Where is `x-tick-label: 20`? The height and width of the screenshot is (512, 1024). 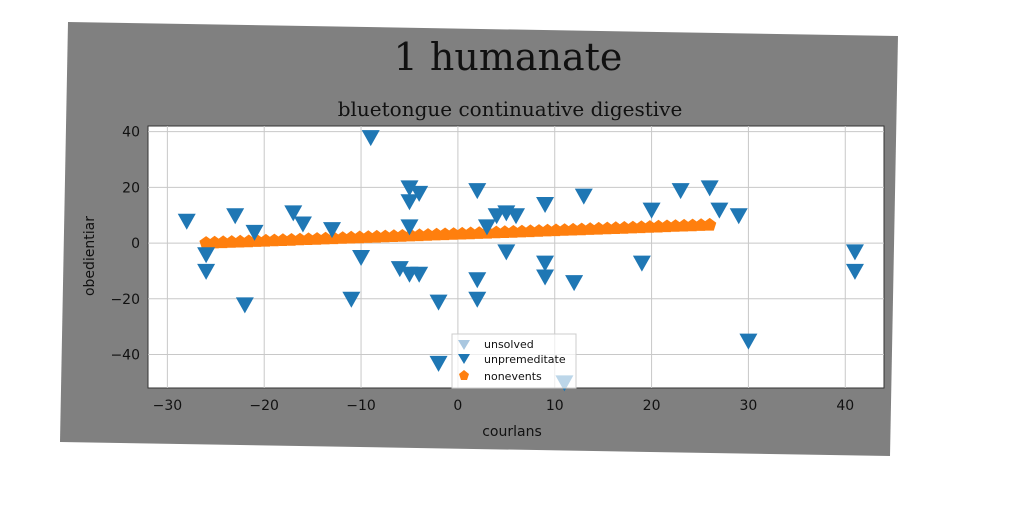 x-tick-label: 20 is located at coordinates (652, 406).